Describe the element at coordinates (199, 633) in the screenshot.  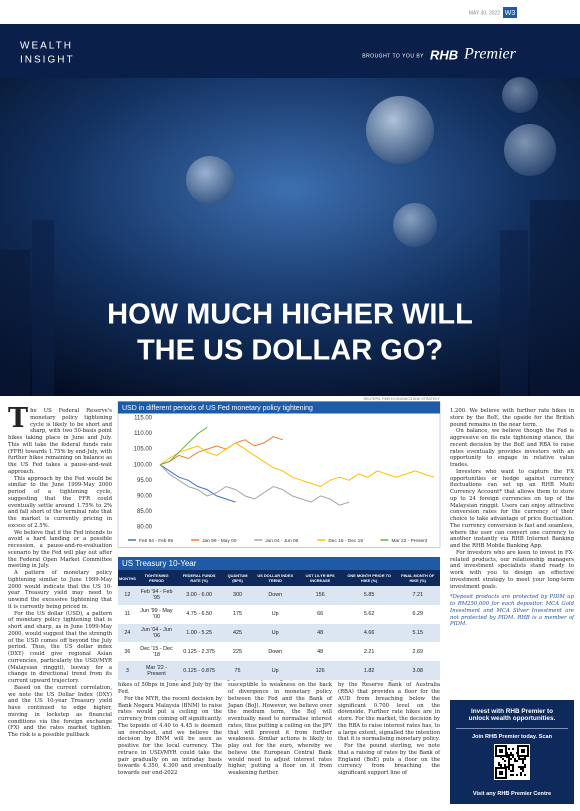
I see `table-cell: 1.00 - 5.25` at that location.